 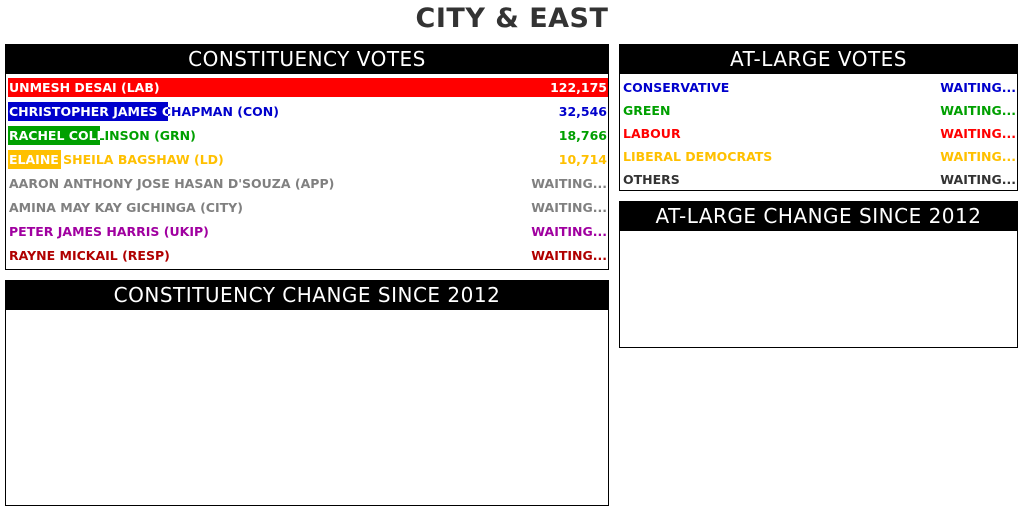 What do you see at coordinates (652, 133) in the screenshot?
I see `party-name: LABOUR` at bounding box center [652, 133].